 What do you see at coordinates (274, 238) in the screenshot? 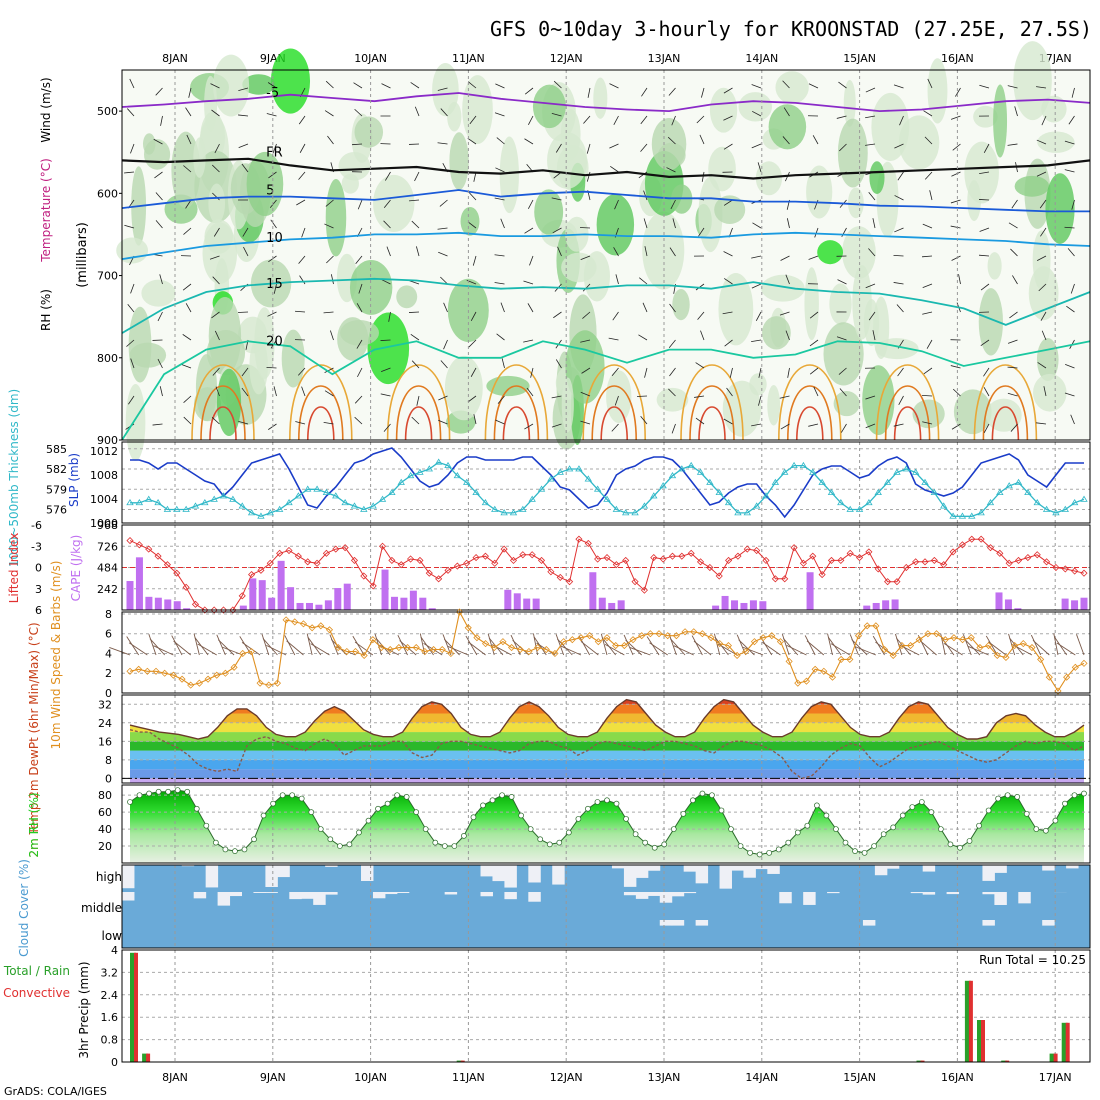
I see `isotherm-label: 10` at bounding box center [274, 238].